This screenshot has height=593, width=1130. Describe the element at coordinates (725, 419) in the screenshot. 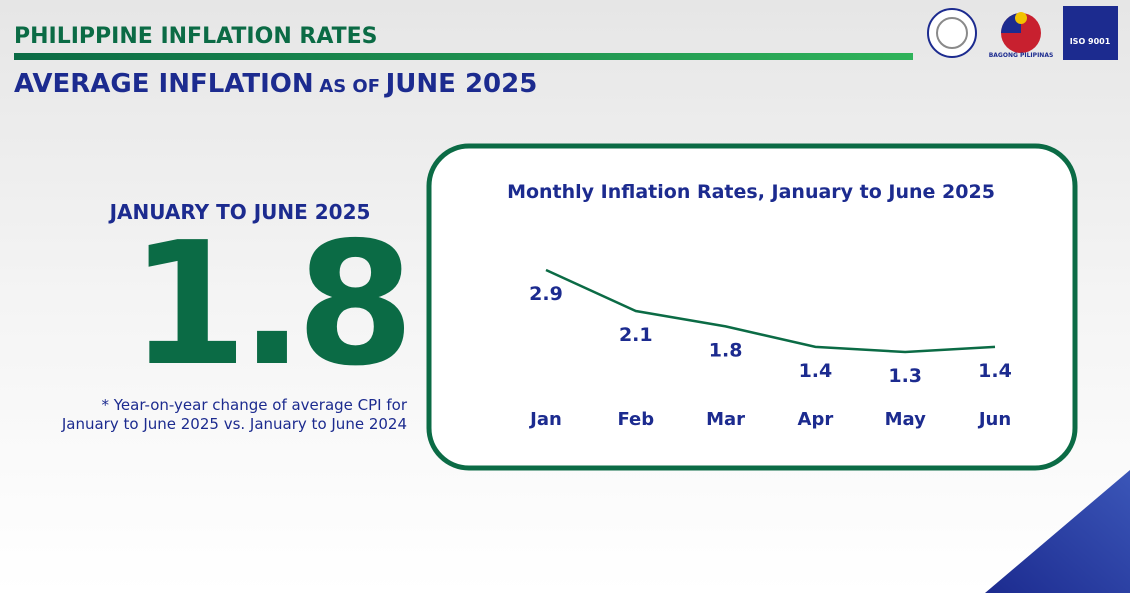

I see `x-tick-label: Mar` at that location.